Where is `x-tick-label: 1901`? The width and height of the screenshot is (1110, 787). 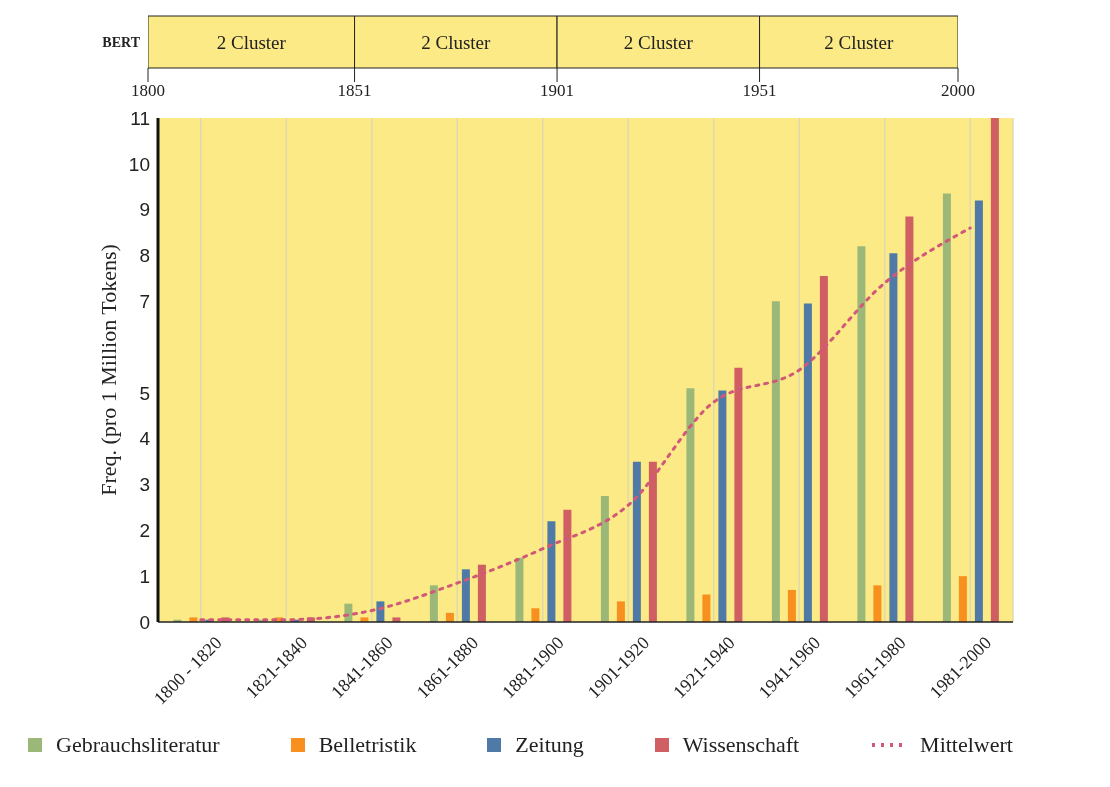 x-tick-label: 1901 is located at coordinates (557, 91).